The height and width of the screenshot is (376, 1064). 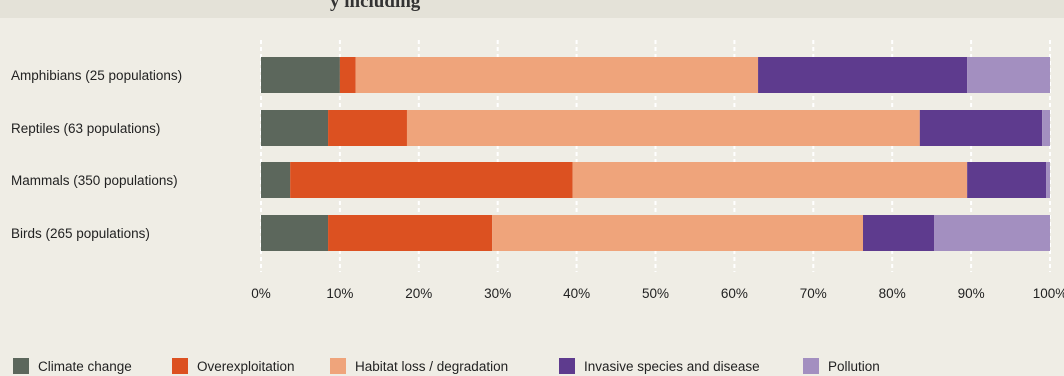 What do you see at coordinates (246, 366) in the screenshot?
I see `legend-label: Overexploitation` at bounding box center [246, 366].